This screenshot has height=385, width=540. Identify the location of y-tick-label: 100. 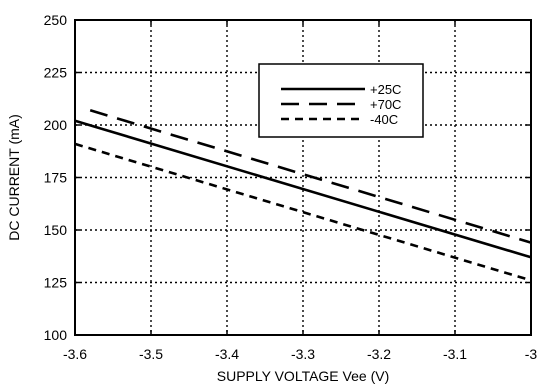
(56, 335).